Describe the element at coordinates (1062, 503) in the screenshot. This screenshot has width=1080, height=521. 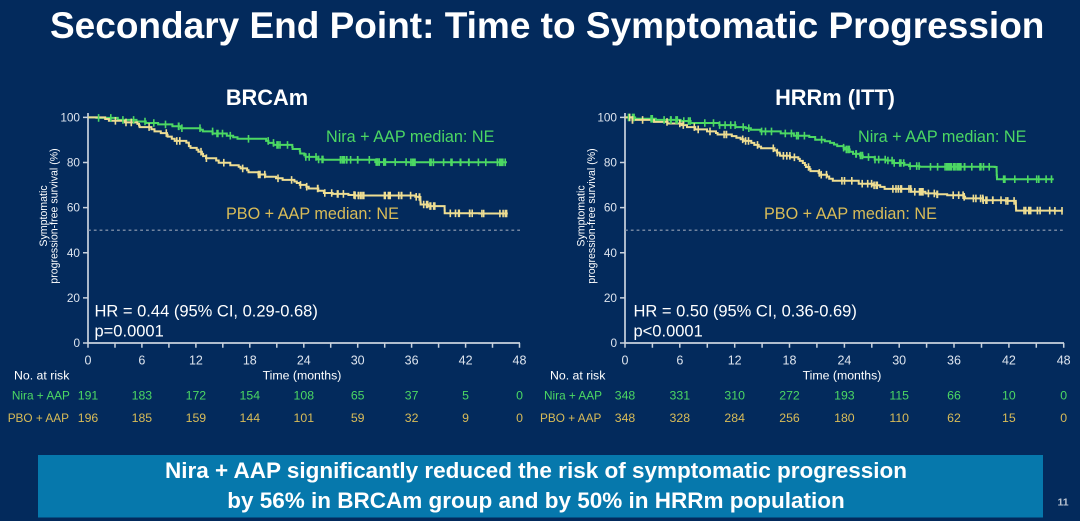
I see `svg-text: 11` at that location.